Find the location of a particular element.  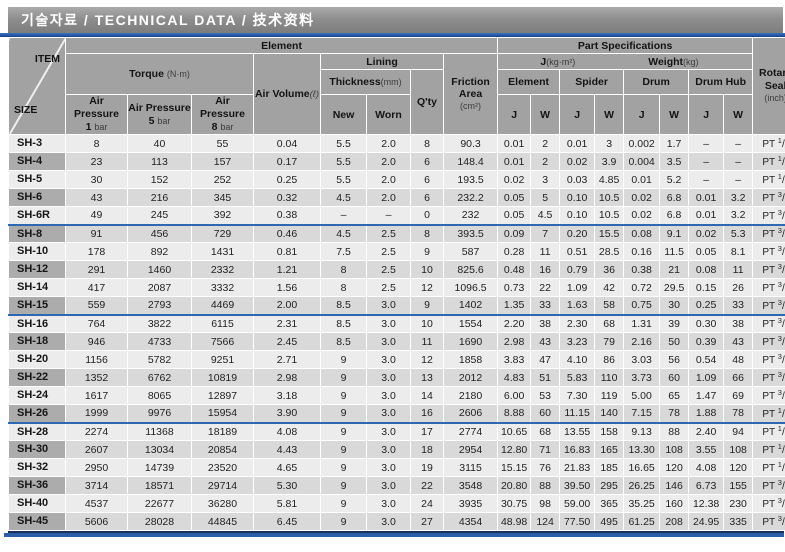

air-volume-cell: 2.71 is located at coordinates (287, 360).